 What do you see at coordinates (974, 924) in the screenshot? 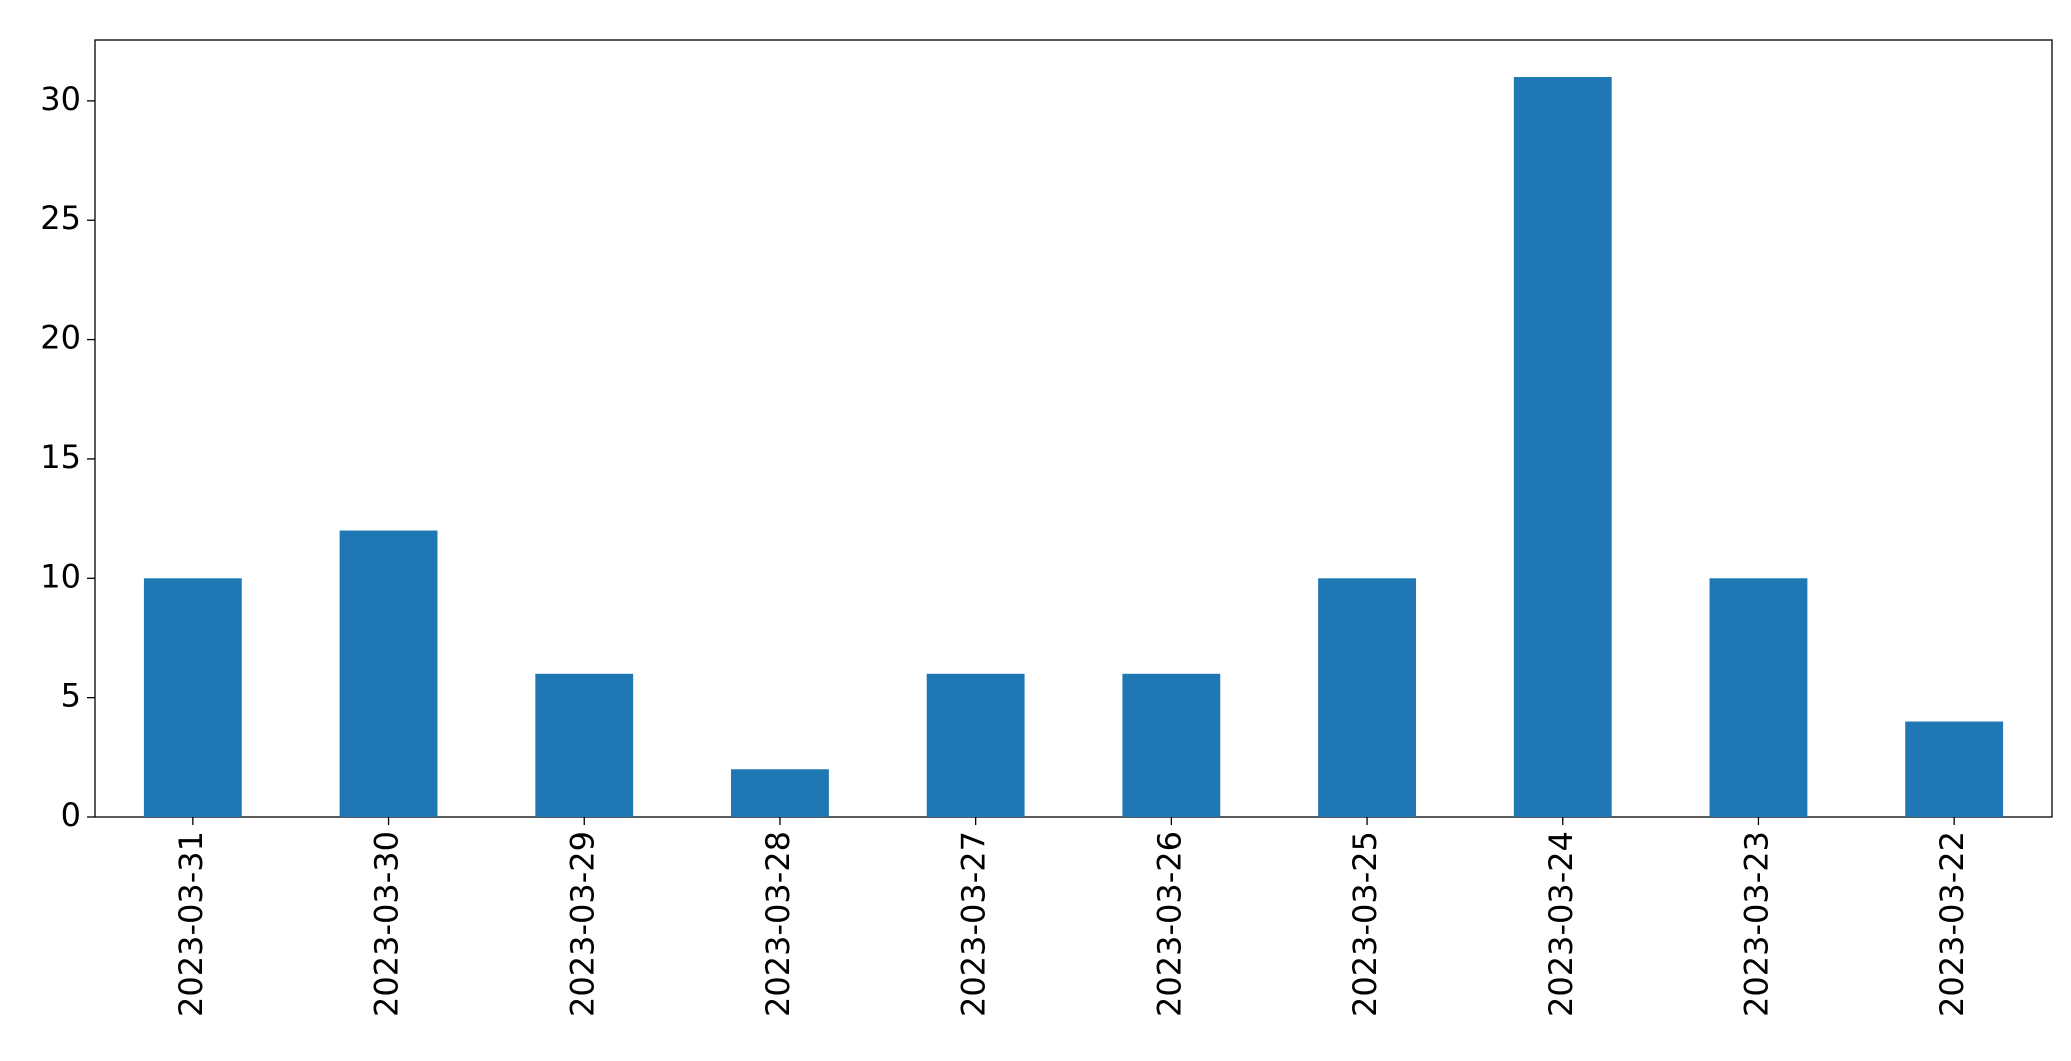
I see `x-tick-label: 2023-03-27` at bounding box center [974, 924].